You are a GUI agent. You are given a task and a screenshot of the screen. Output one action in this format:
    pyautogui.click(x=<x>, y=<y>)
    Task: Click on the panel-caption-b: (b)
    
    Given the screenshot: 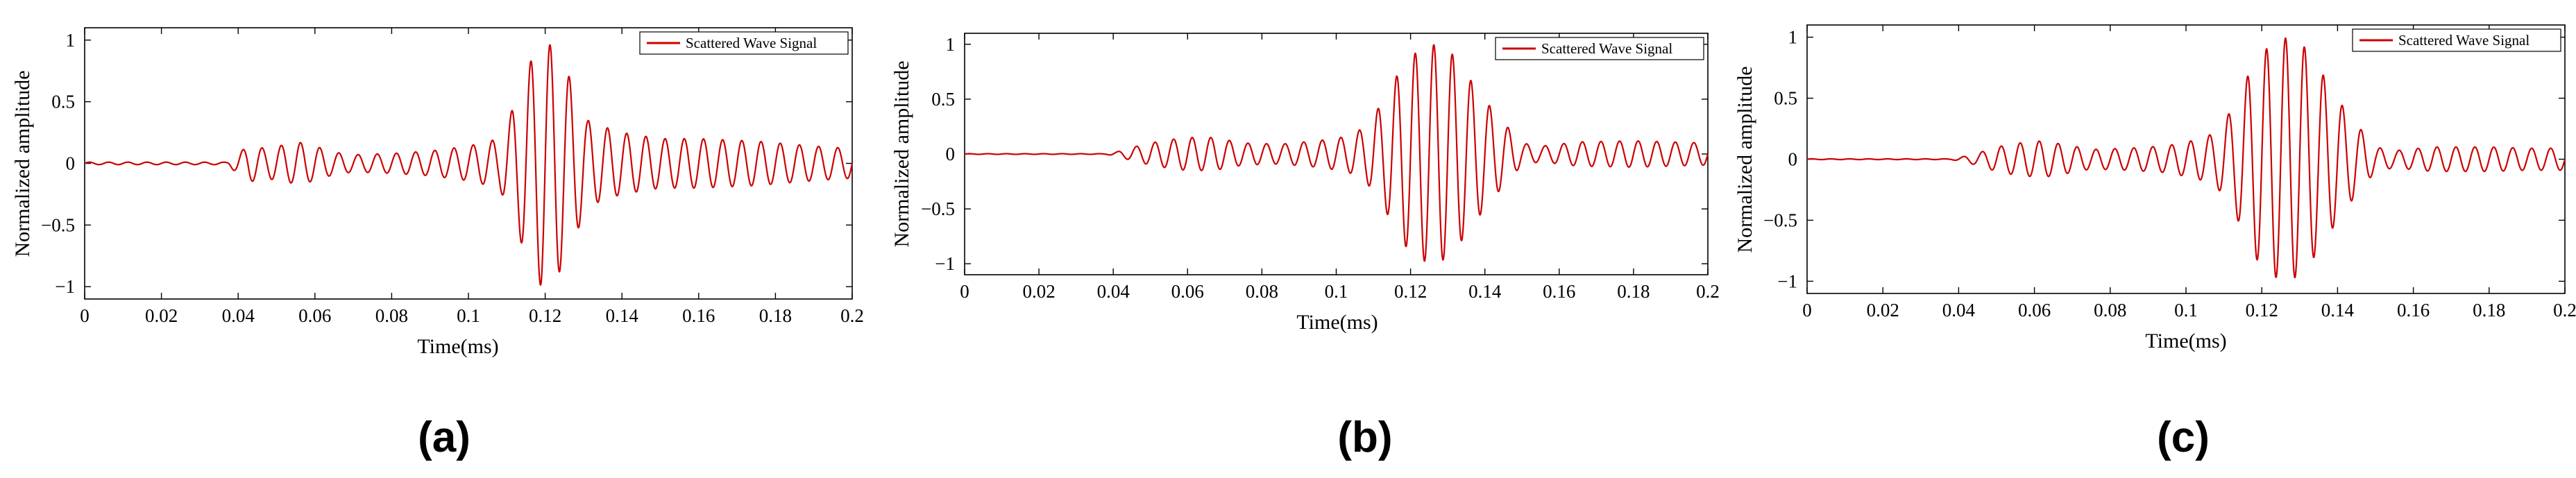 What is the action you would take?
    pyautogui.click(x=1365, y=437)
    